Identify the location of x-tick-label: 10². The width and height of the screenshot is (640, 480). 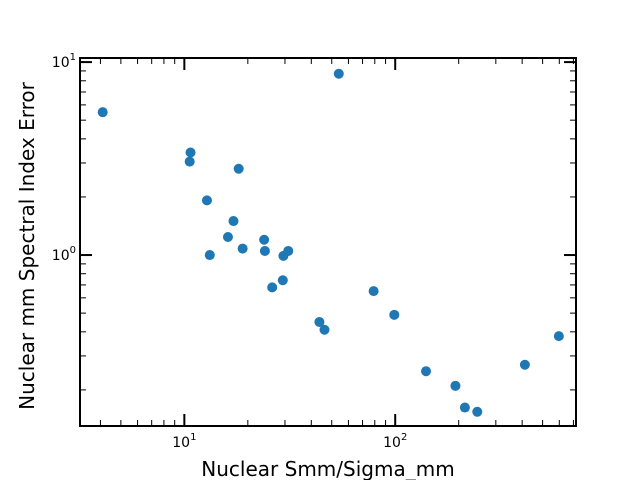
(395, 441).